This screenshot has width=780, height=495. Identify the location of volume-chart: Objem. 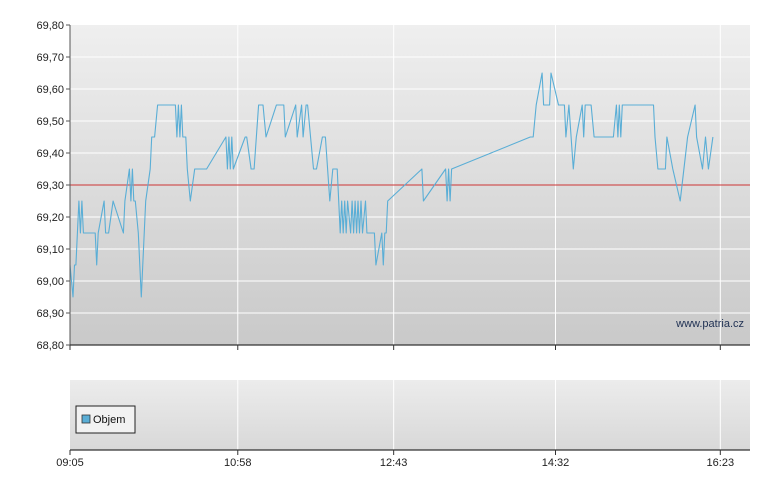
(410, 415).